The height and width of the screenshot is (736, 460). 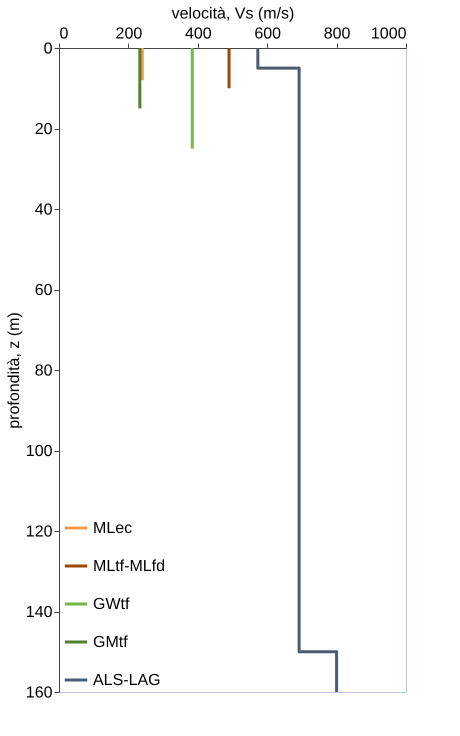 What do you see at coordinates (48, 49) in the screenshot?
I see `y-tick-label: 0` at bounding box center [48, 49].